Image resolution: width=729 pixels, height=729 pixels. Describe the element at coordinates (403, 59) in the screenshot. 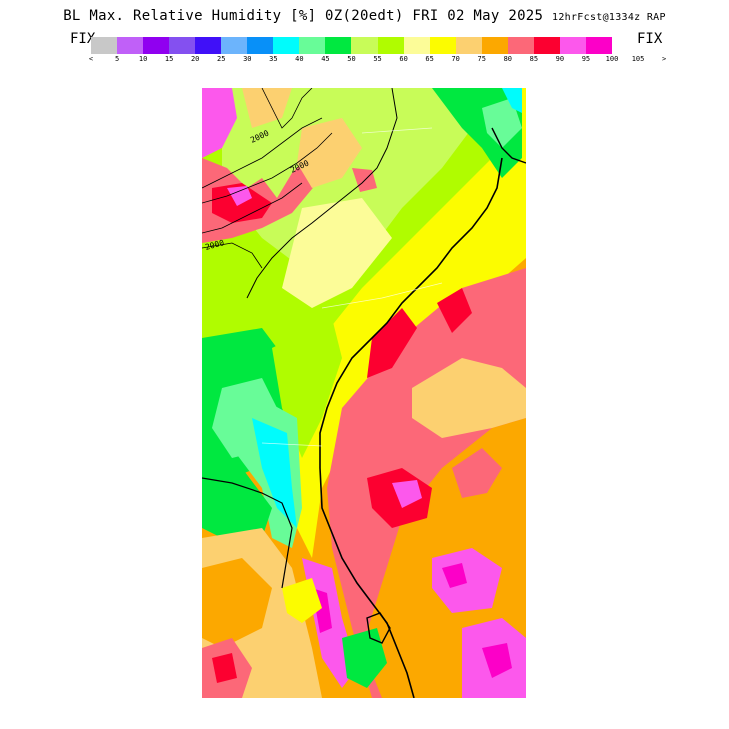

I see `color-scale-tick: 60` at that location.